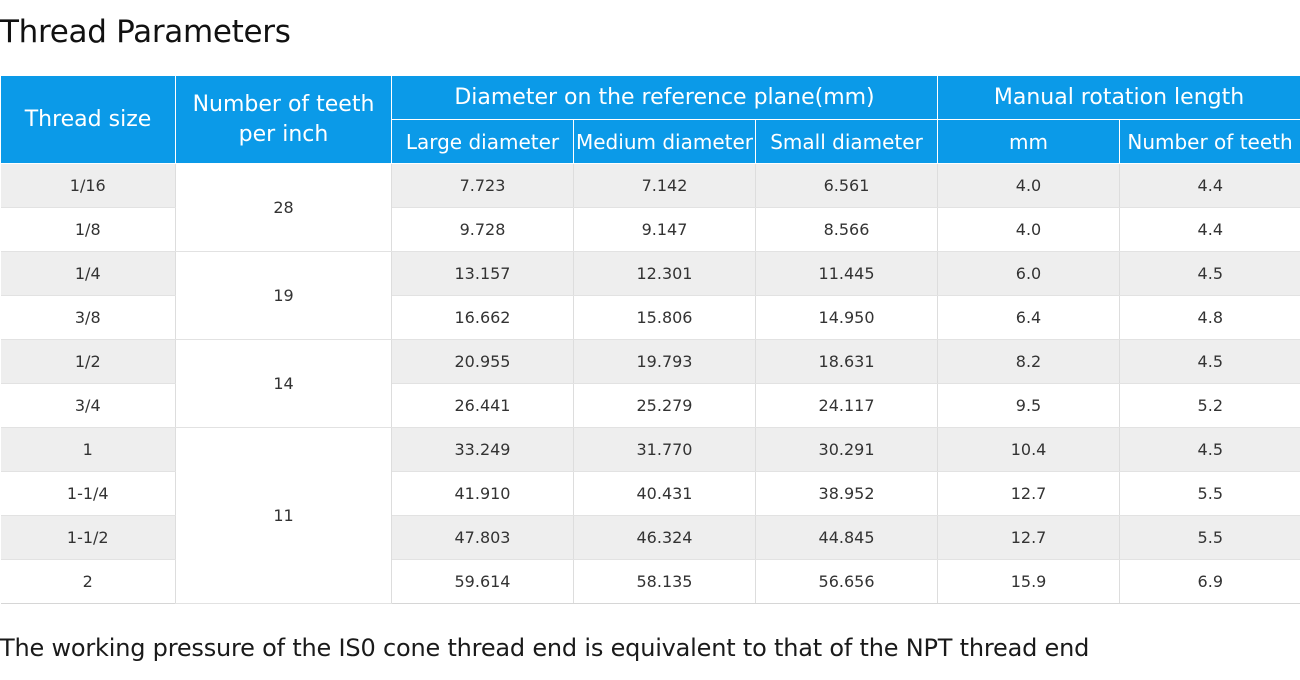  I want to click on table-row: 1/2 14 20.955 19.793 18.631 8.2 4.5, so click(650, 383).